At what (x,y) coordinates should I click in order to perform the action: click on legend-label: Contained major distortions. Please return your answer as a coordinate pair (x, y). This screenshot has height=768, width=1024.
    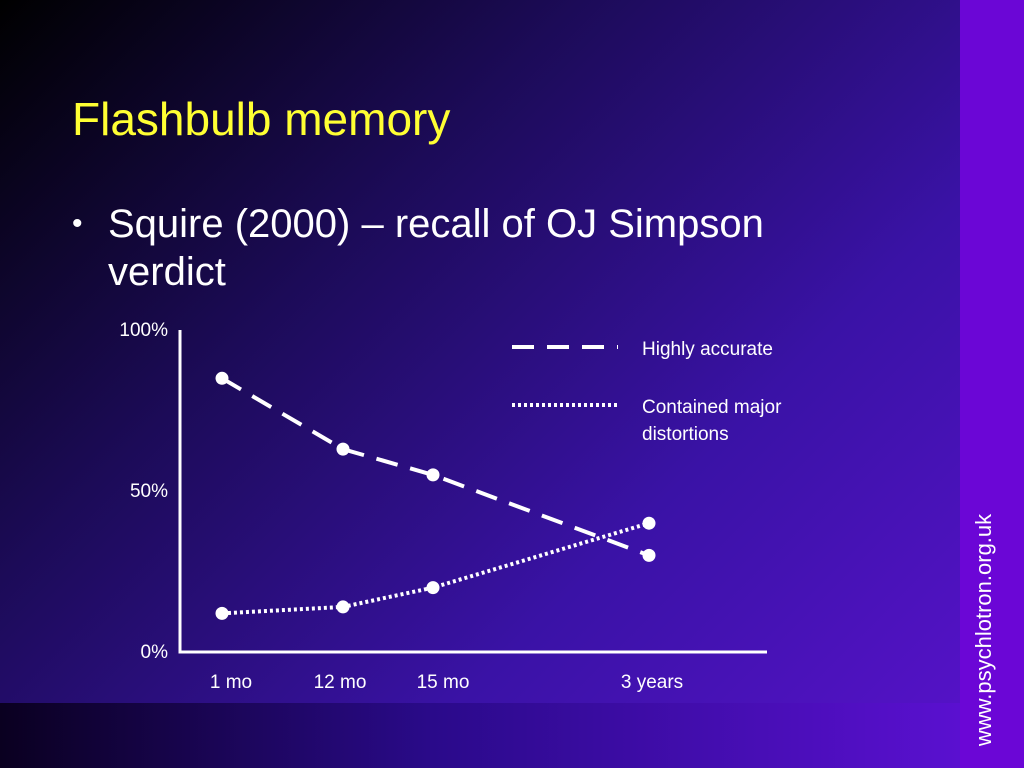
    Looking at the image, I should click on (712, 421).